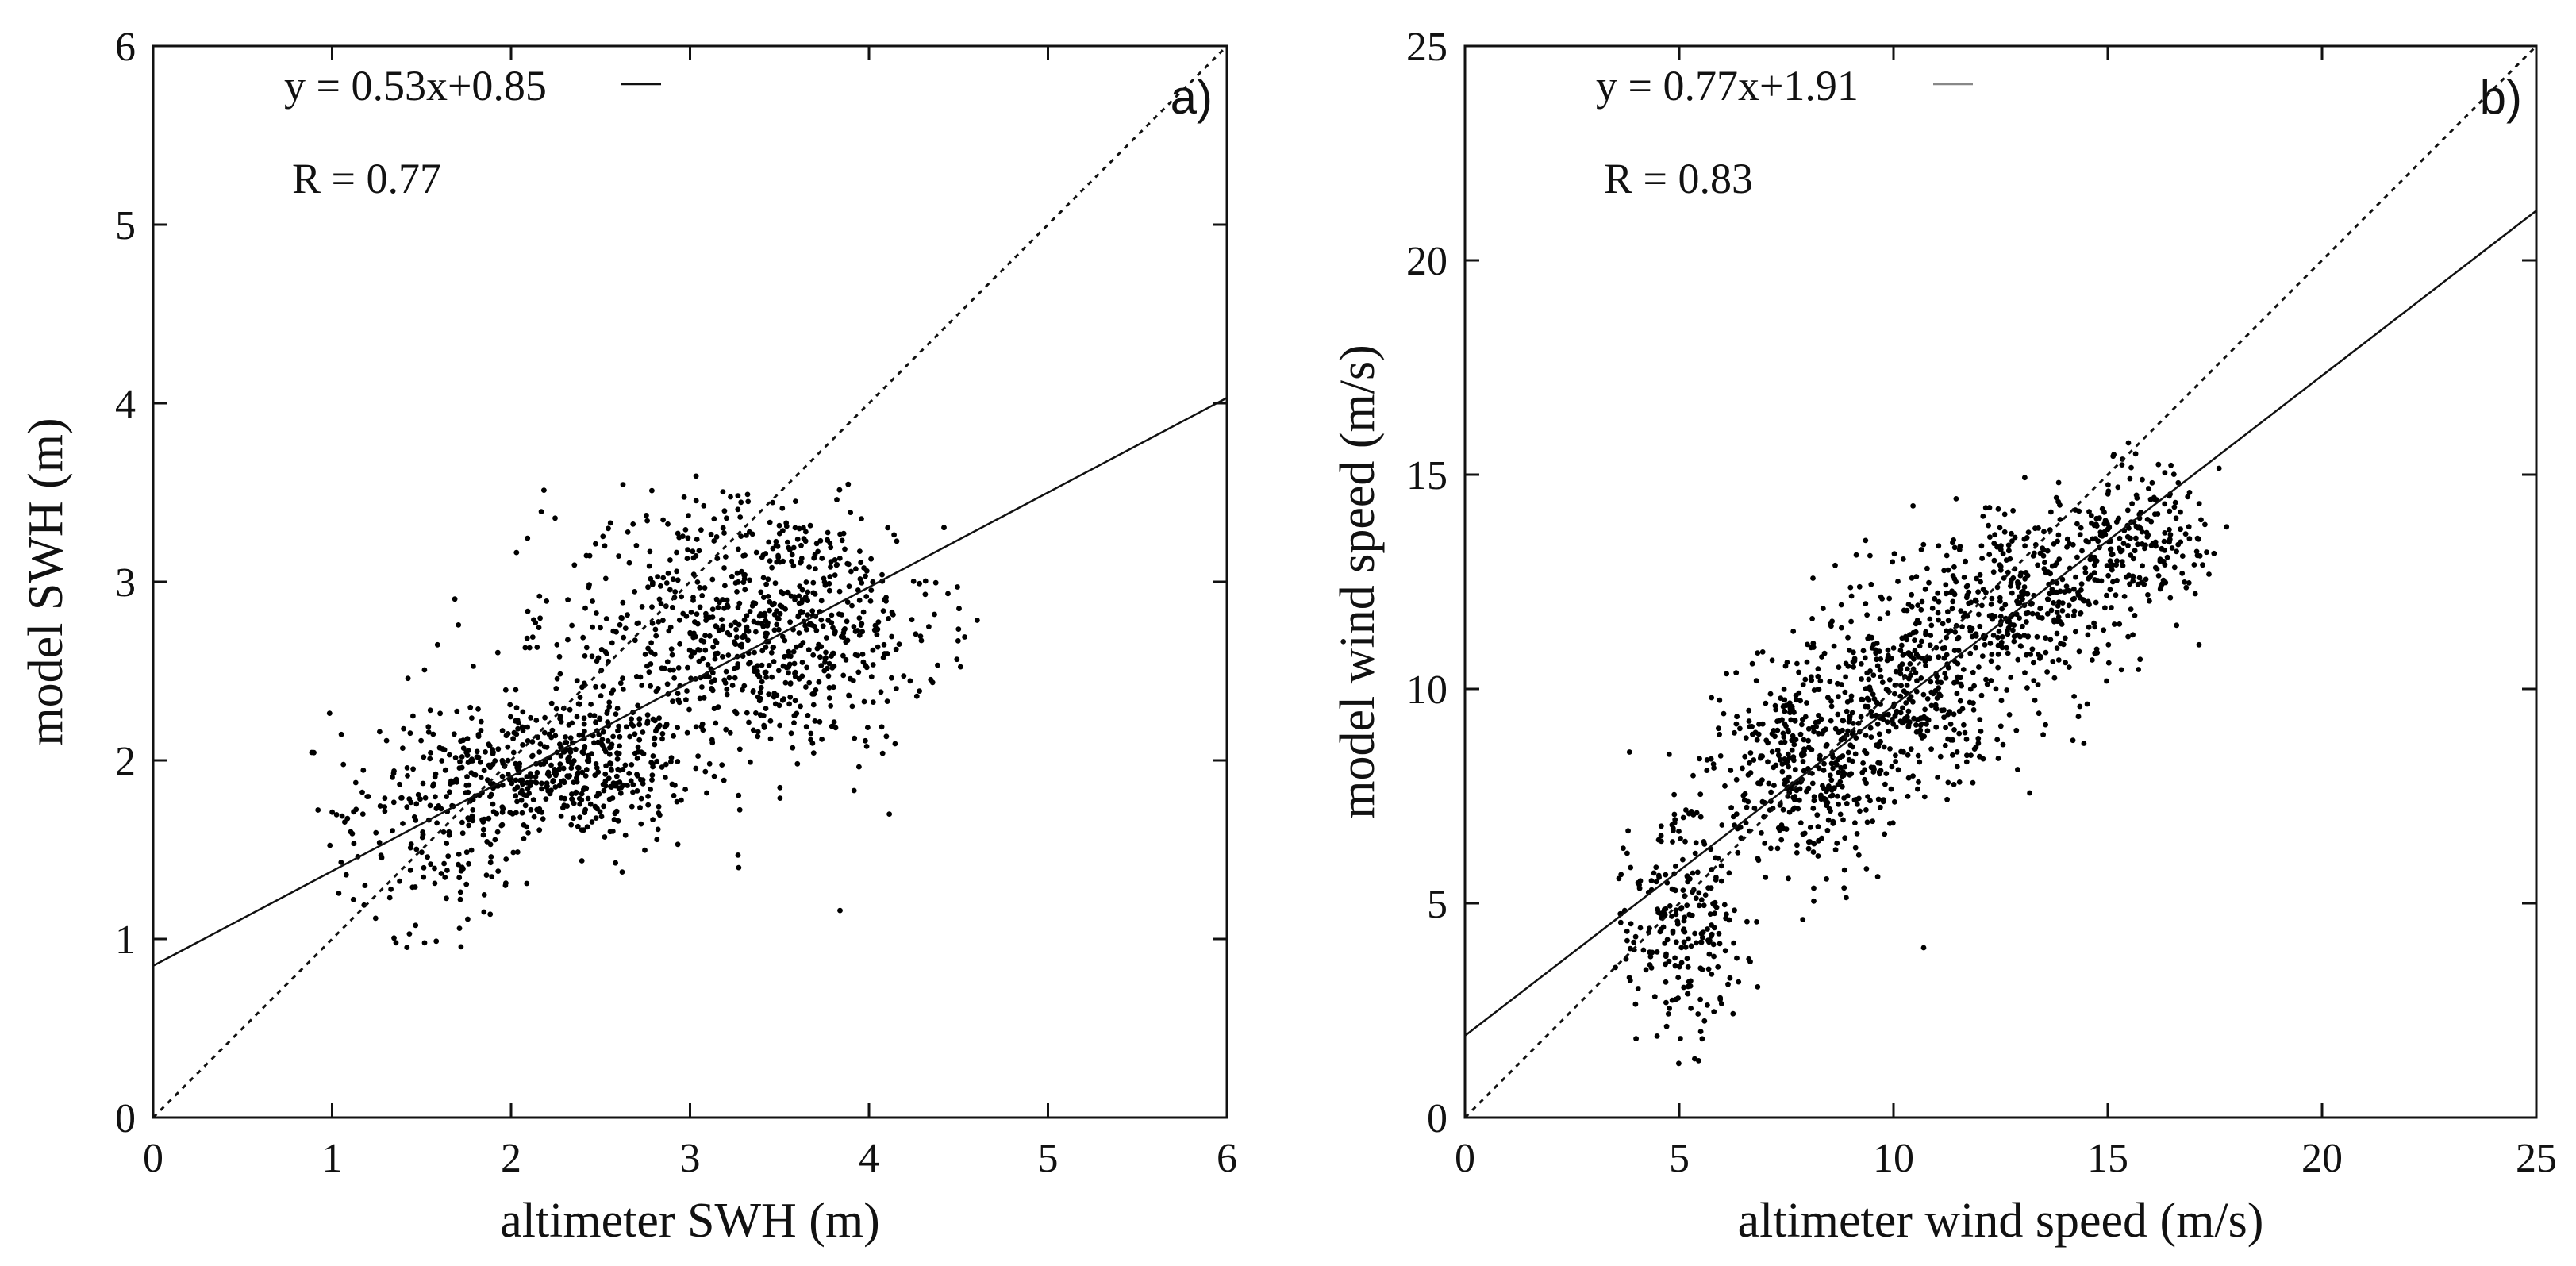  Describe the element at coordinates (416, 86) in the screenshot. I see `fit-equation-a: y = 0.53x+0.85` at that location.